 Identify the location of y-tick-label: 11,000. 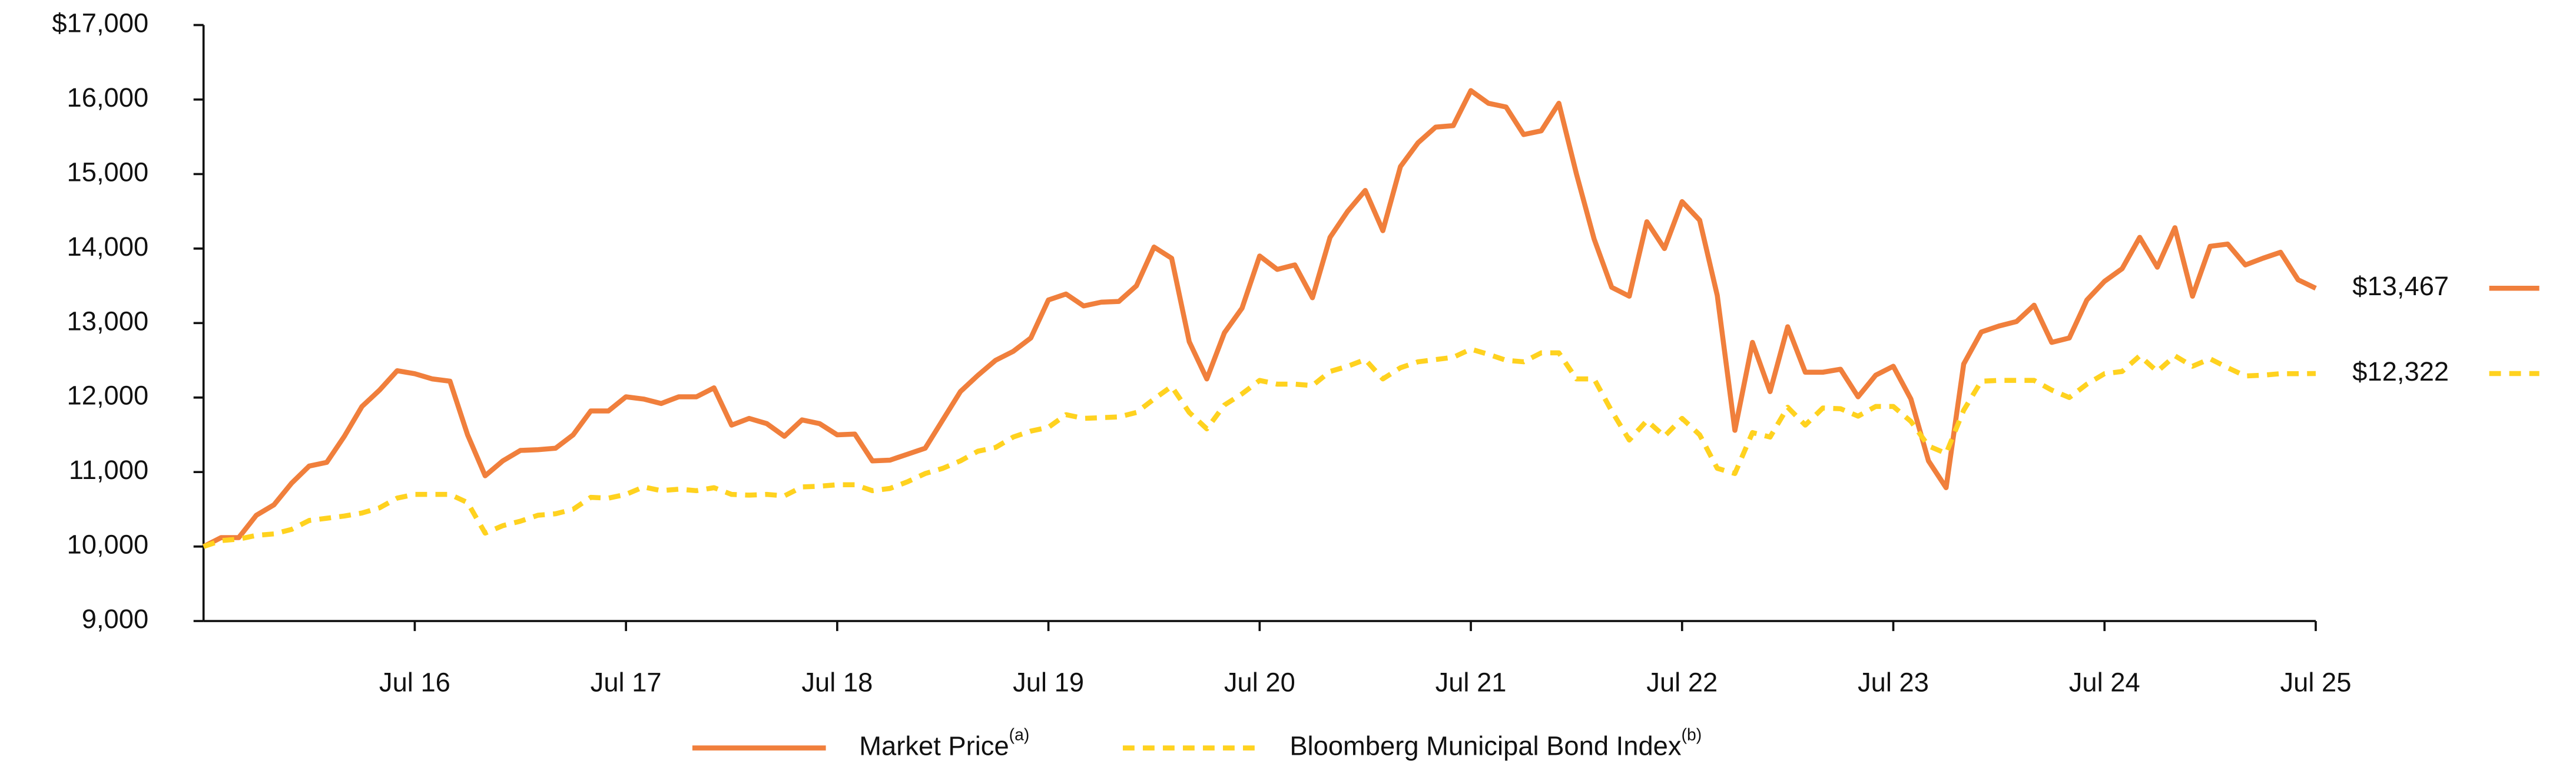
(108, 470).